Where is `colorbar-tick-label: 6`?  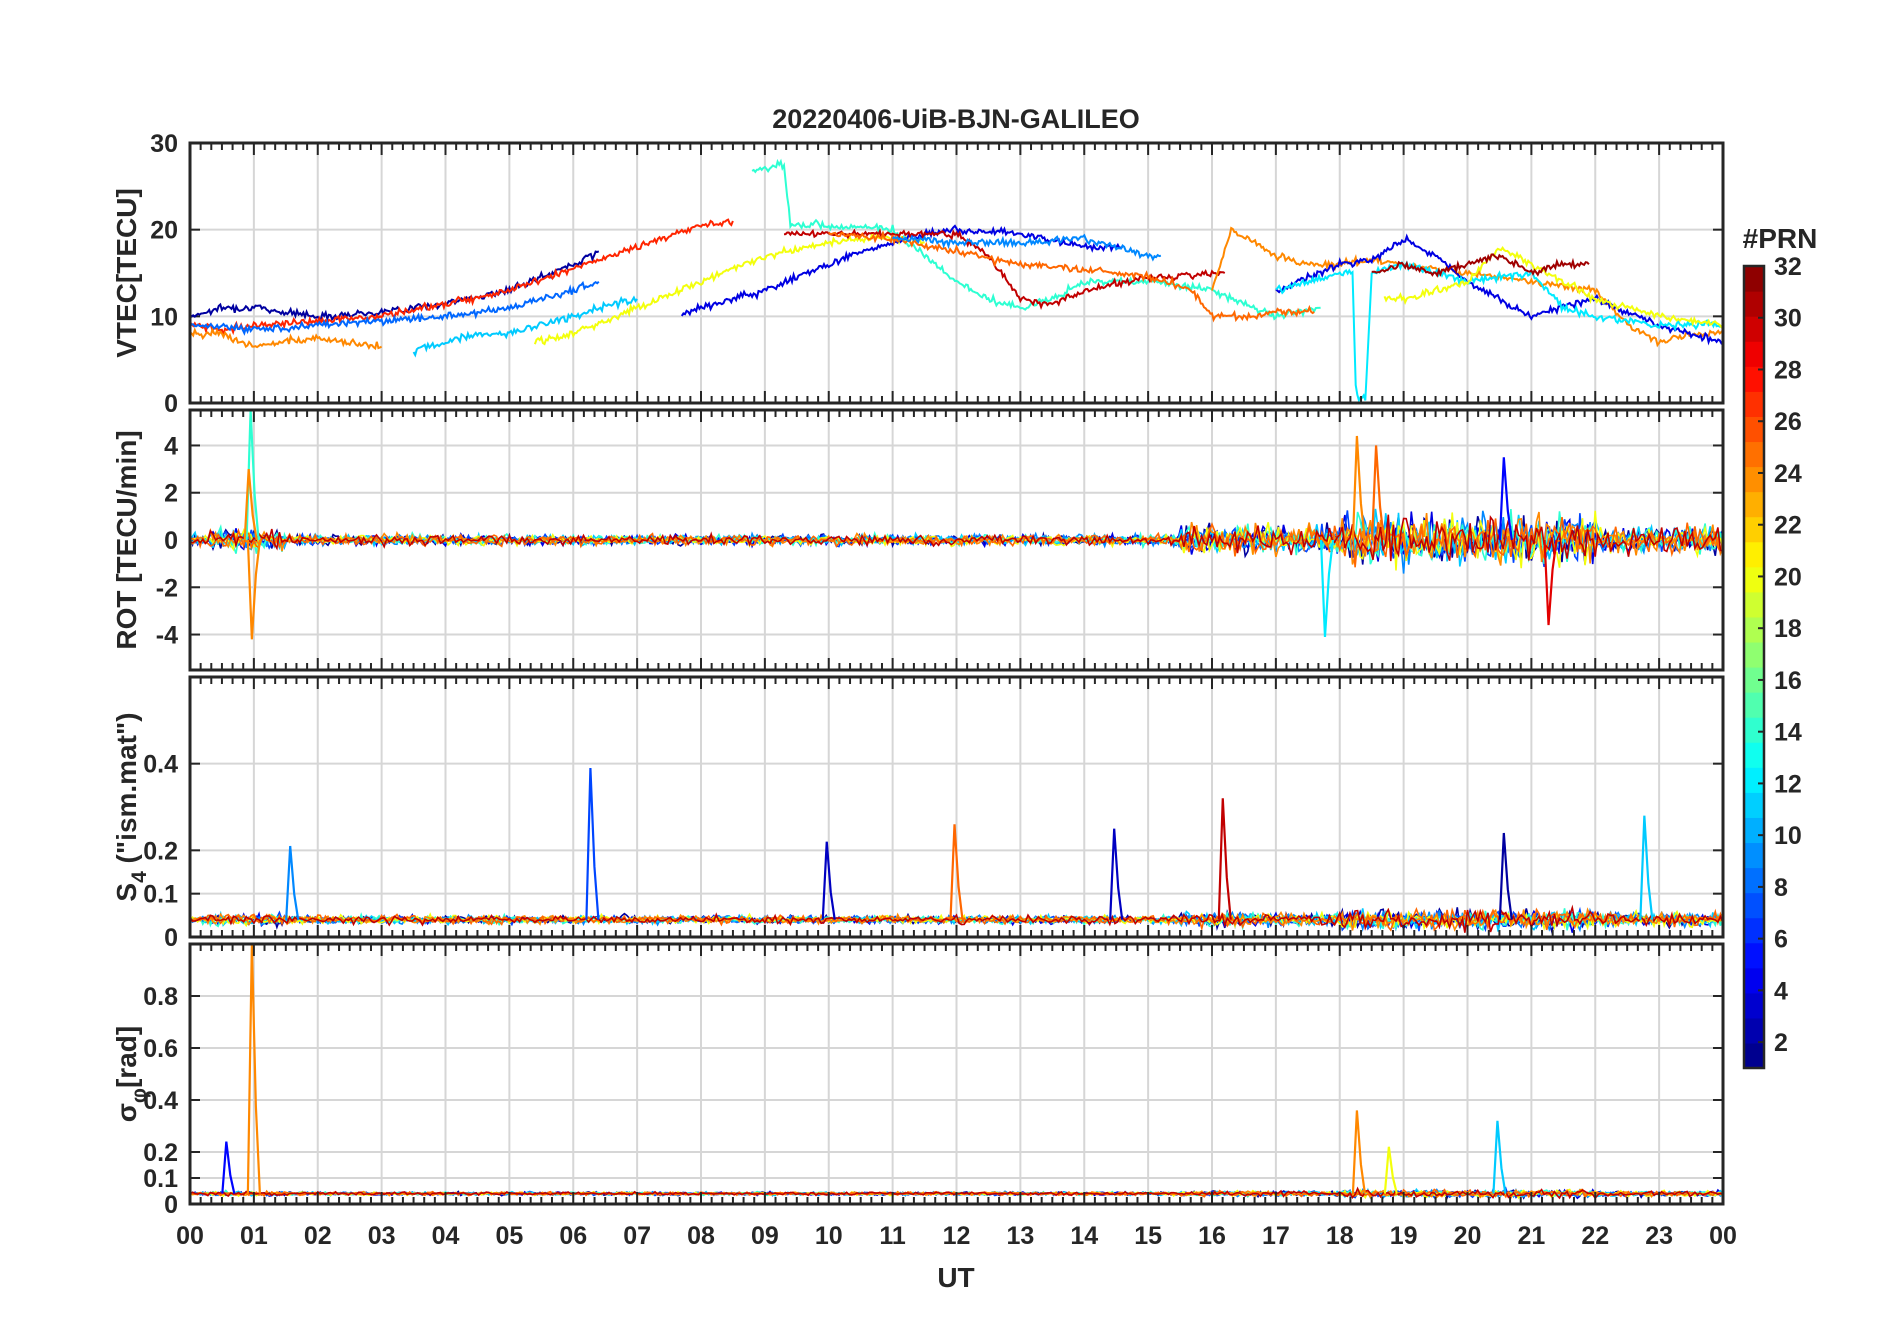
colorbar-tick-label: 6 is located at coordinates (1781, 940).